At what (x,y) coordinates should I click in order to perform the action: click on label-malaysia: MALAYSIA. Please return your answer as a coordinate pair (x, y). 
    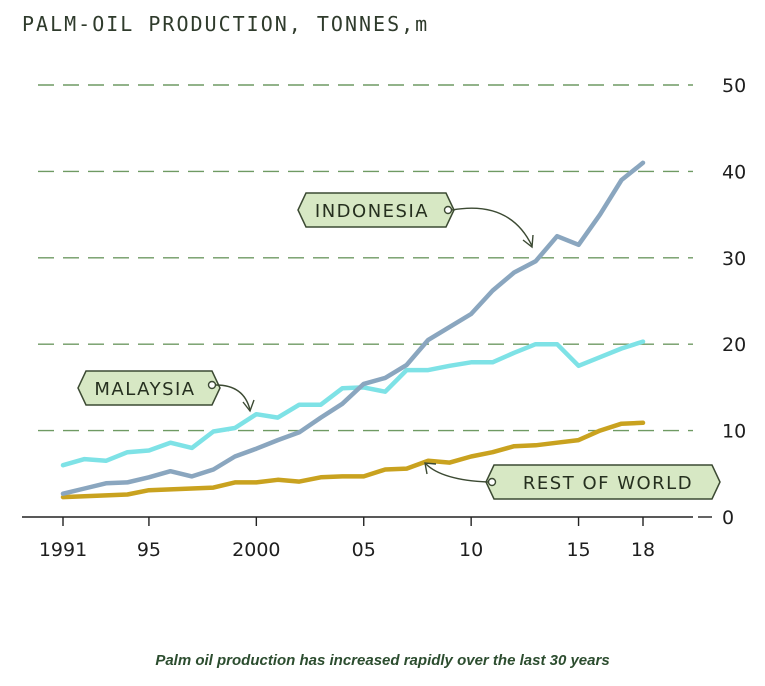
    Looking at the image, I should click on (166, 391).